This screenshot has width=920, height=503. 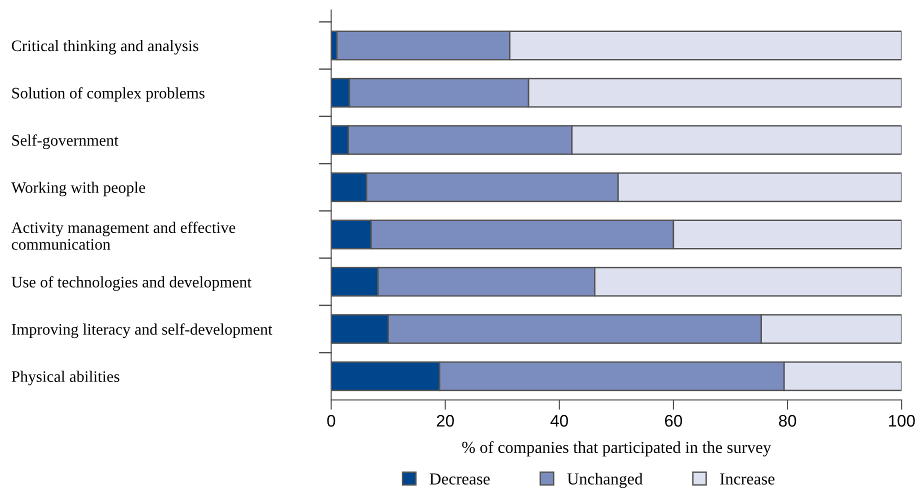 What do you see at coordinates (123, 236) in the screenshot?
I see `y-tick-label: Activity management and effective communication` at bounding box center [123, 236].